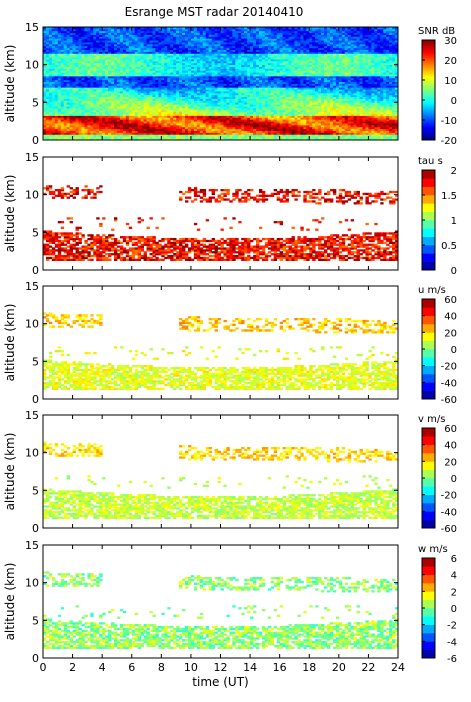 This screenshot has height=702, width=471. Describe the element at coordinates (220, 351) in the screenshot. I see `heatmap-field-u` at that location.